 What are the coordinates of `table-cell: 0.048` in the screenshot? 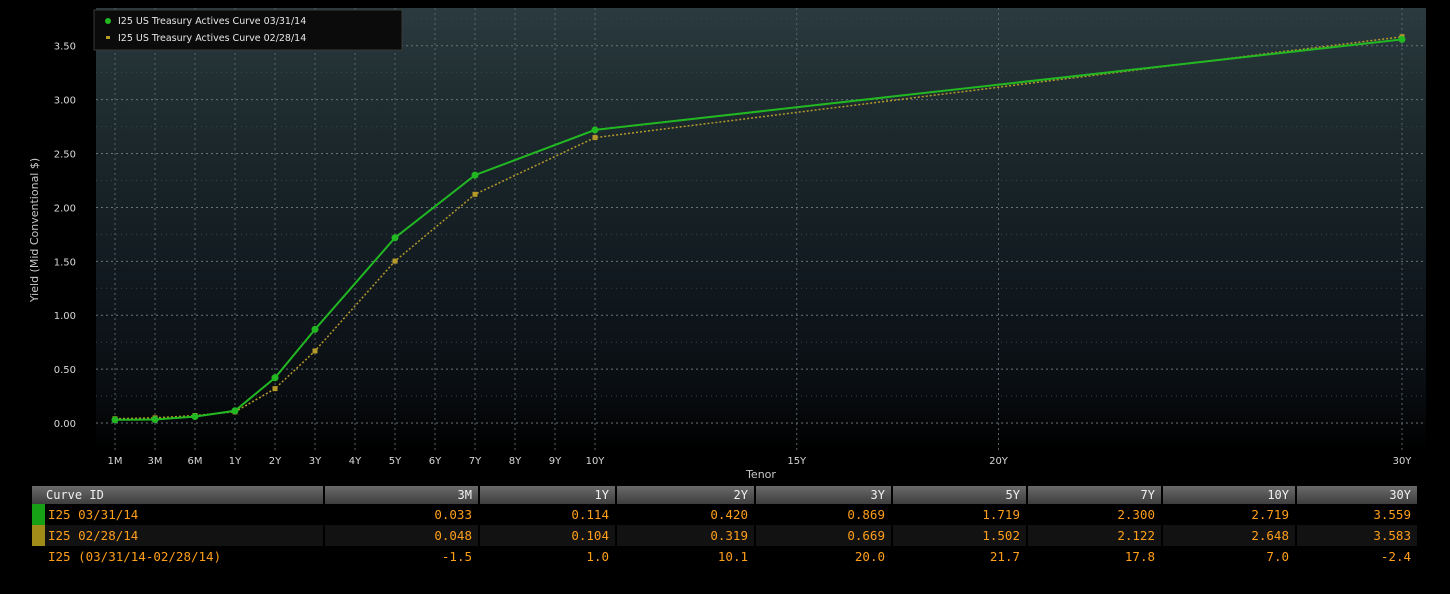 It's located at (402, 535).